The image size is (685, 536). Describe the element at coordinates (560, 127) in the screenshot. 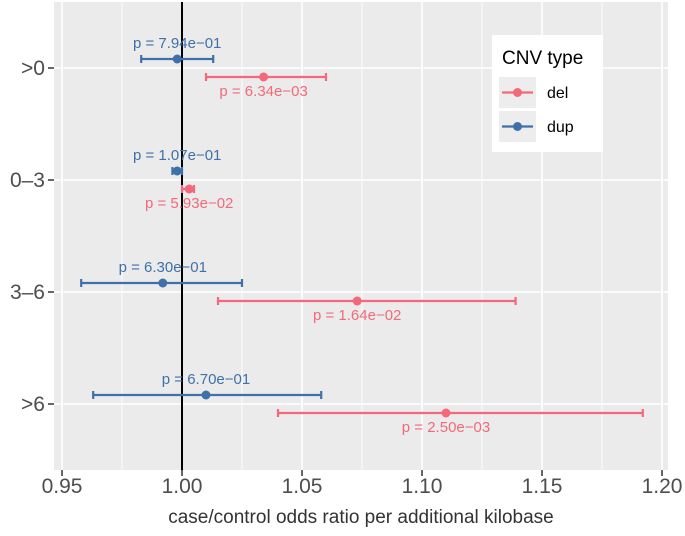

I see `legend-label-dup: dup` at that location.